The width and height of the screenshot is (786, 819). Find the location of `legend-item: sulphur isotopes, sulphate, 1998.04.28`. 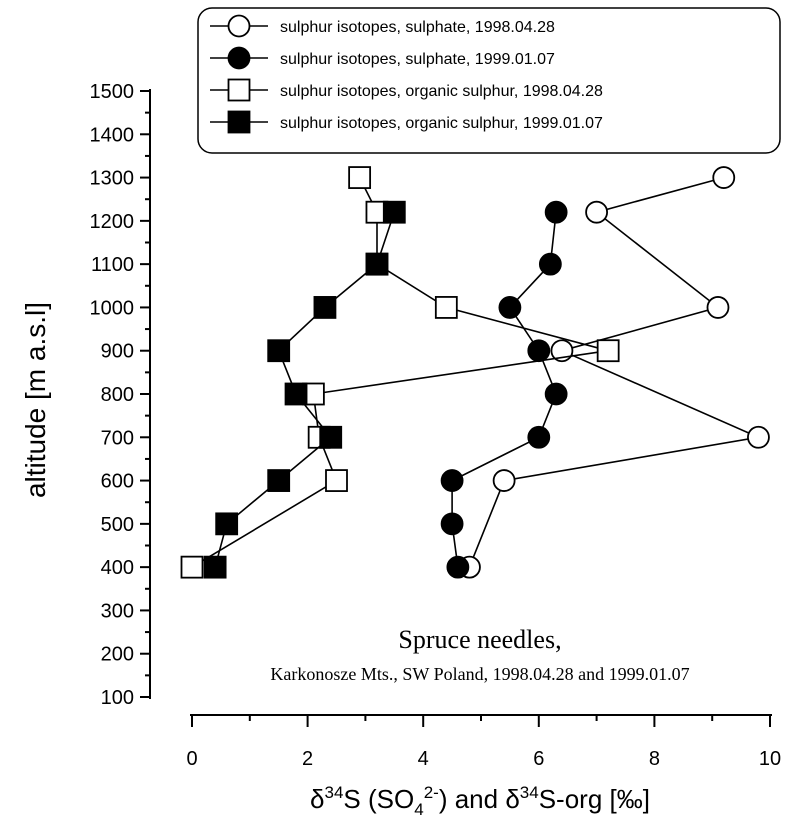

legend-item: sulphur isotopes, sulphate, 1998.04.28 is located at coordinates (382, 26).